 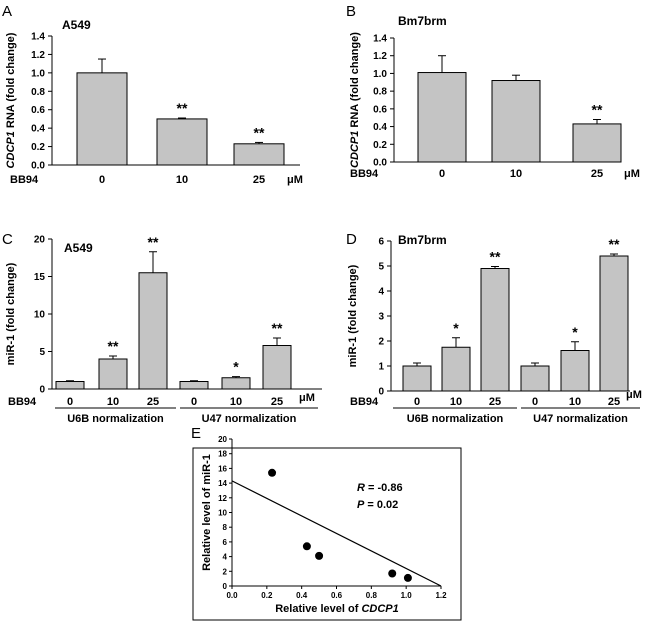 What do you see at coordinates (381, 292) in the screenshot?
I see `panel-d-y-tick-label: 4` at bounding box center [381, 292].